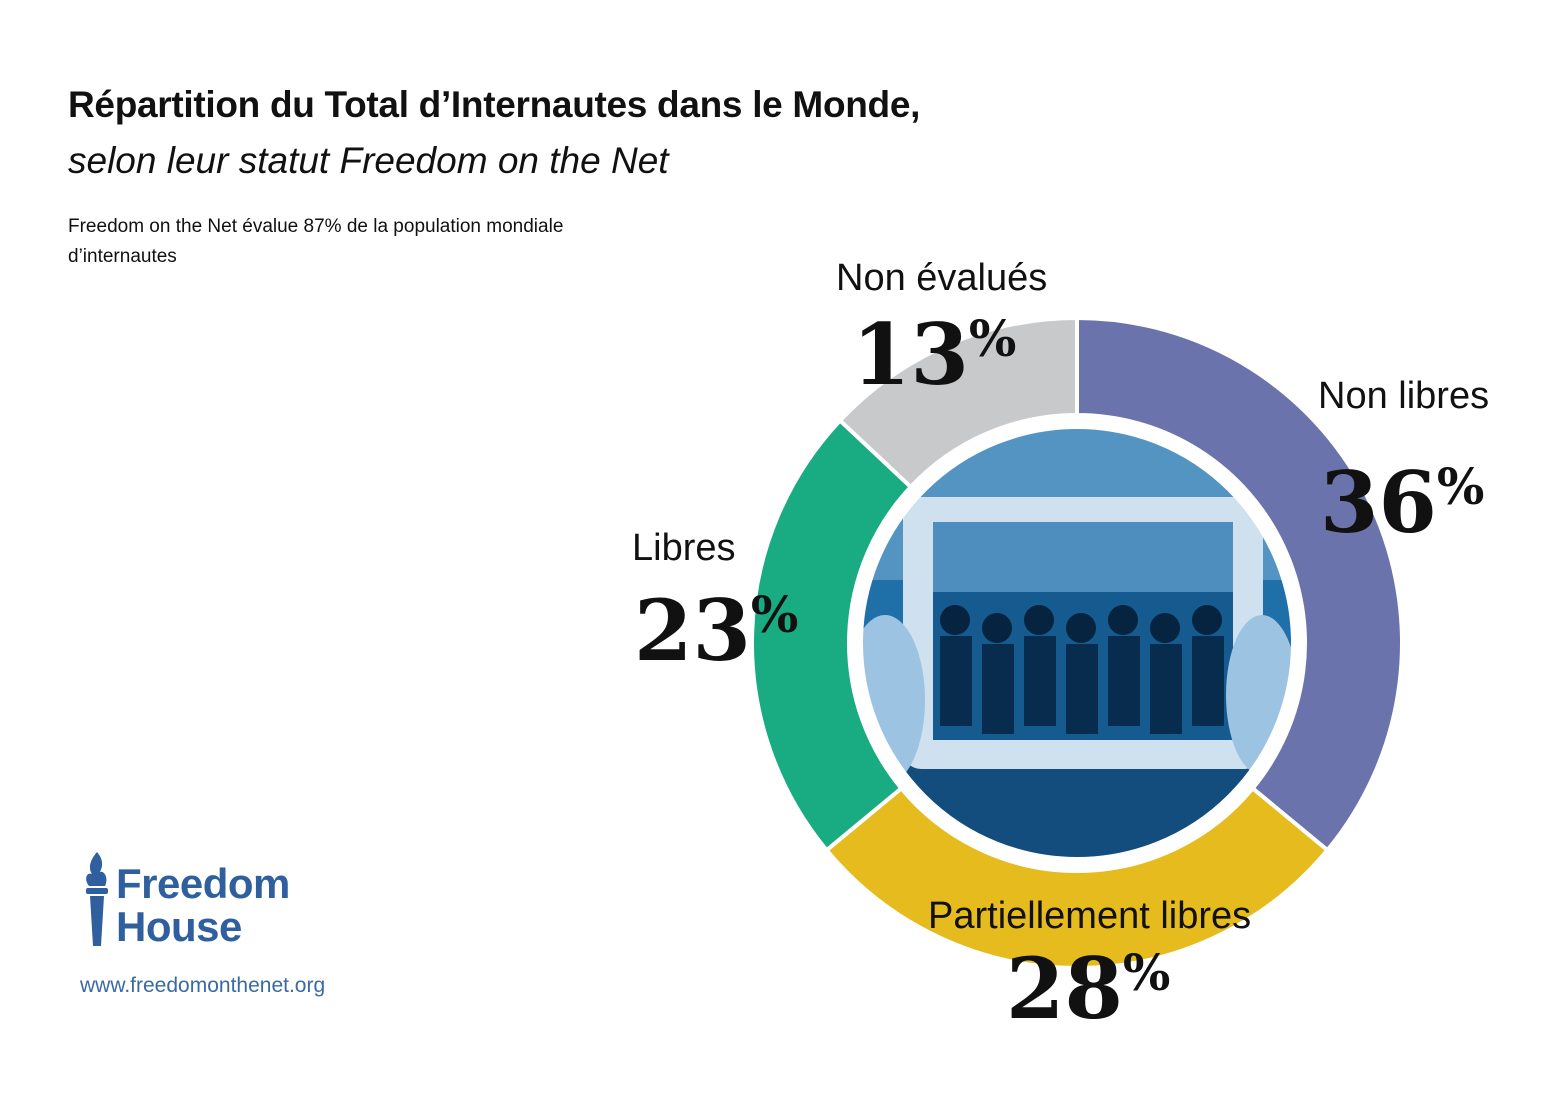 The width and height of the screenshot is (1560, 1116). What do you see at coordinates (1089, 916) in the screenshot?
I see `slice-label-1: Partiellement libres` at bounding box center [1089, 916].